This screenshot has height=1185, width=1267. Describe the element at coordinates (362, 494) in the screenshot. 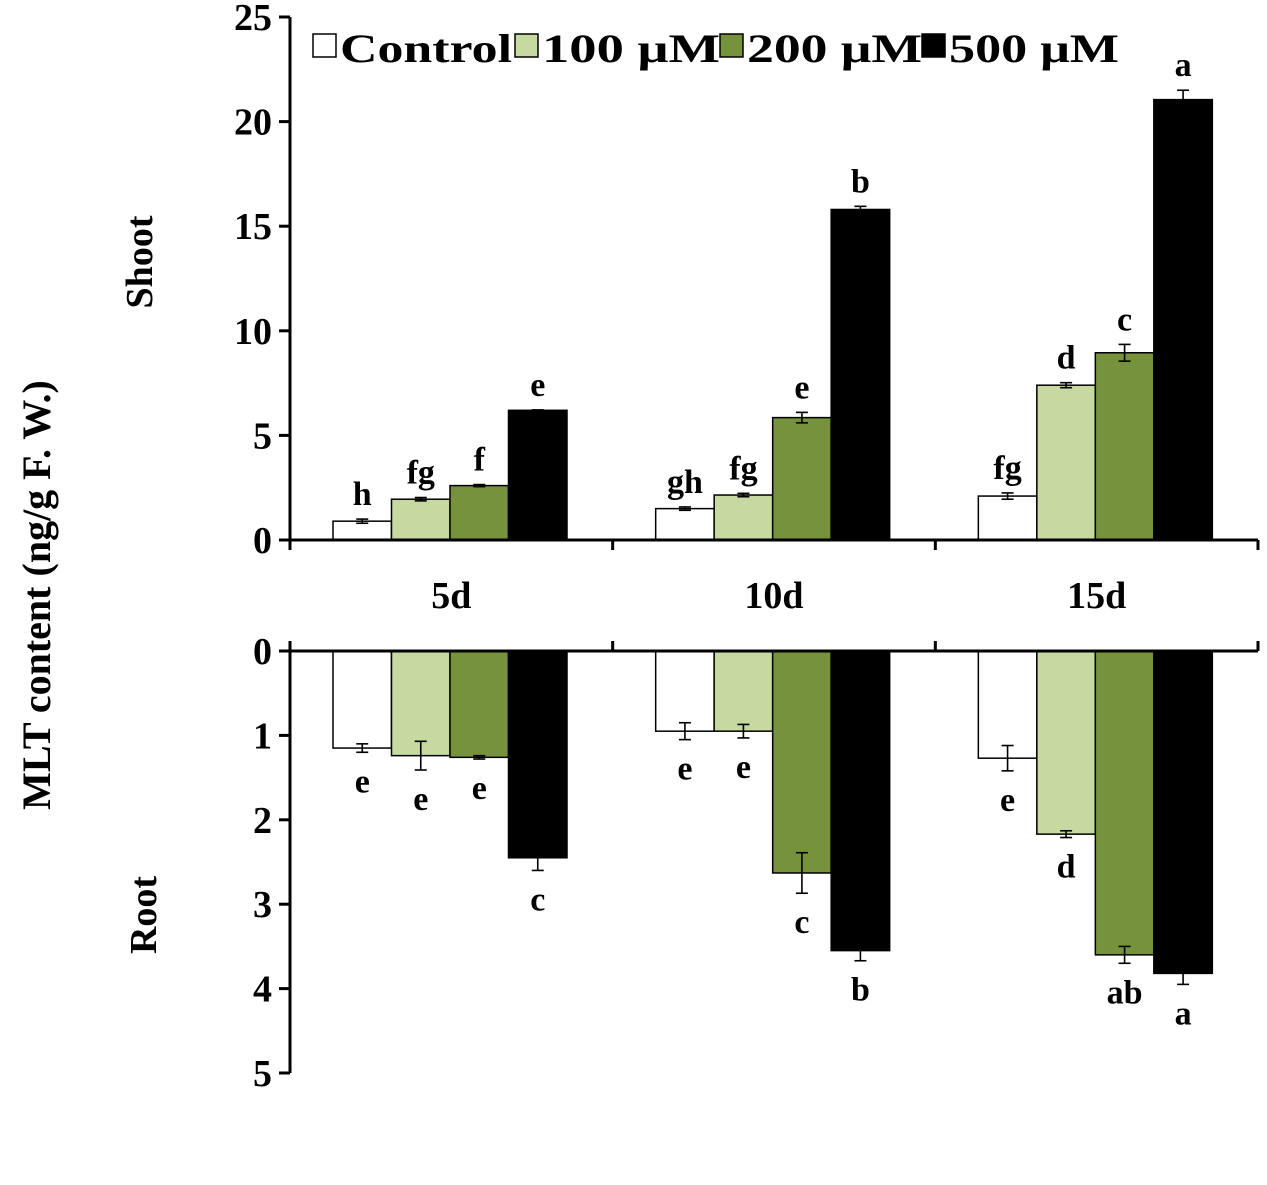

I see `shoot-significance-letter: h` at that location.